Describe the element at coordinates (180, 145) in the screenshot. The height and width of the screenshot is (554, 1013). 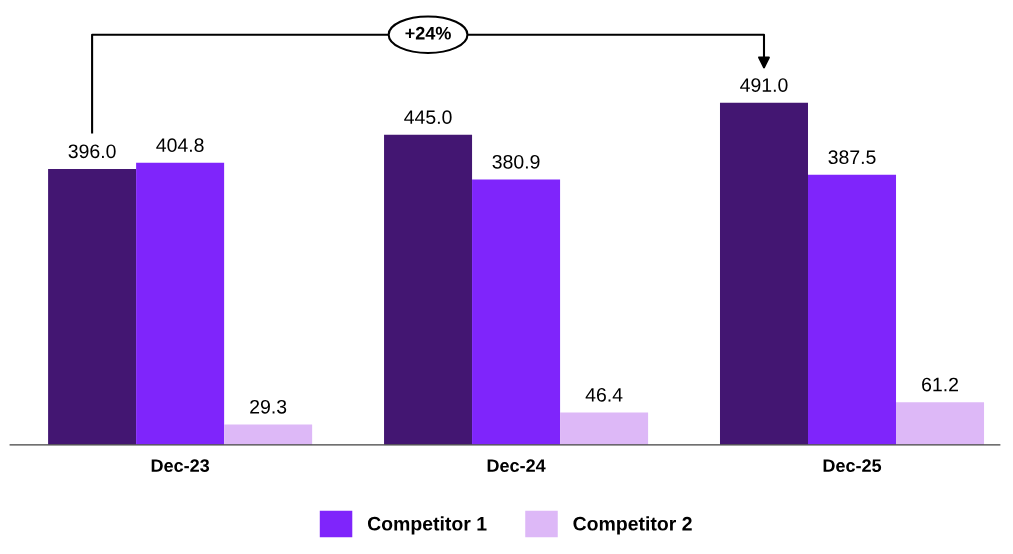
I see `data-label: 404.8` at that location.